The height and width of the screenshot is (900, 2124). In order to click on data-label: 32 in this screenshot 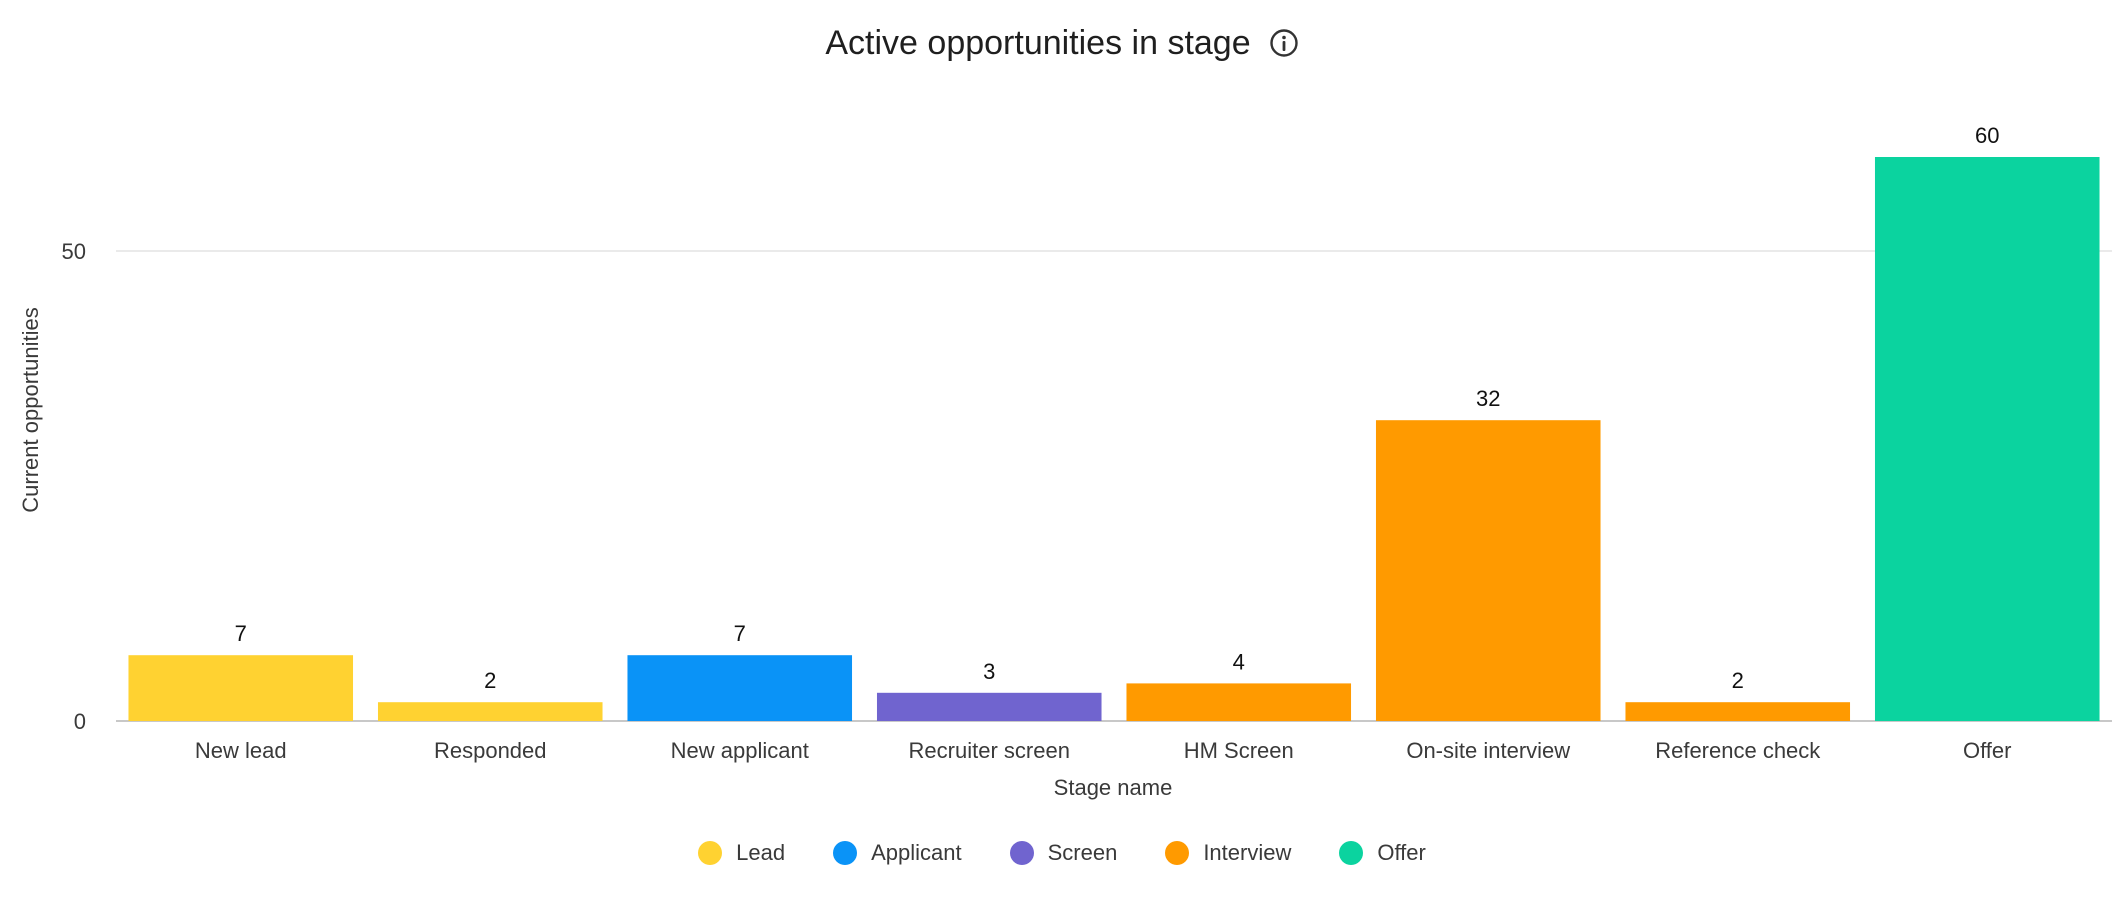, I will do `click(1488, 398)`.